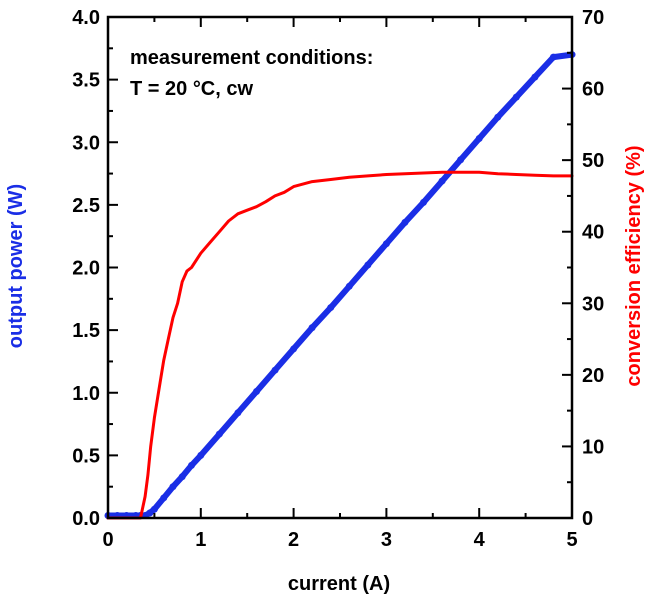  I want to click on y-left-tick-label: 4.0, so click(86, 18).